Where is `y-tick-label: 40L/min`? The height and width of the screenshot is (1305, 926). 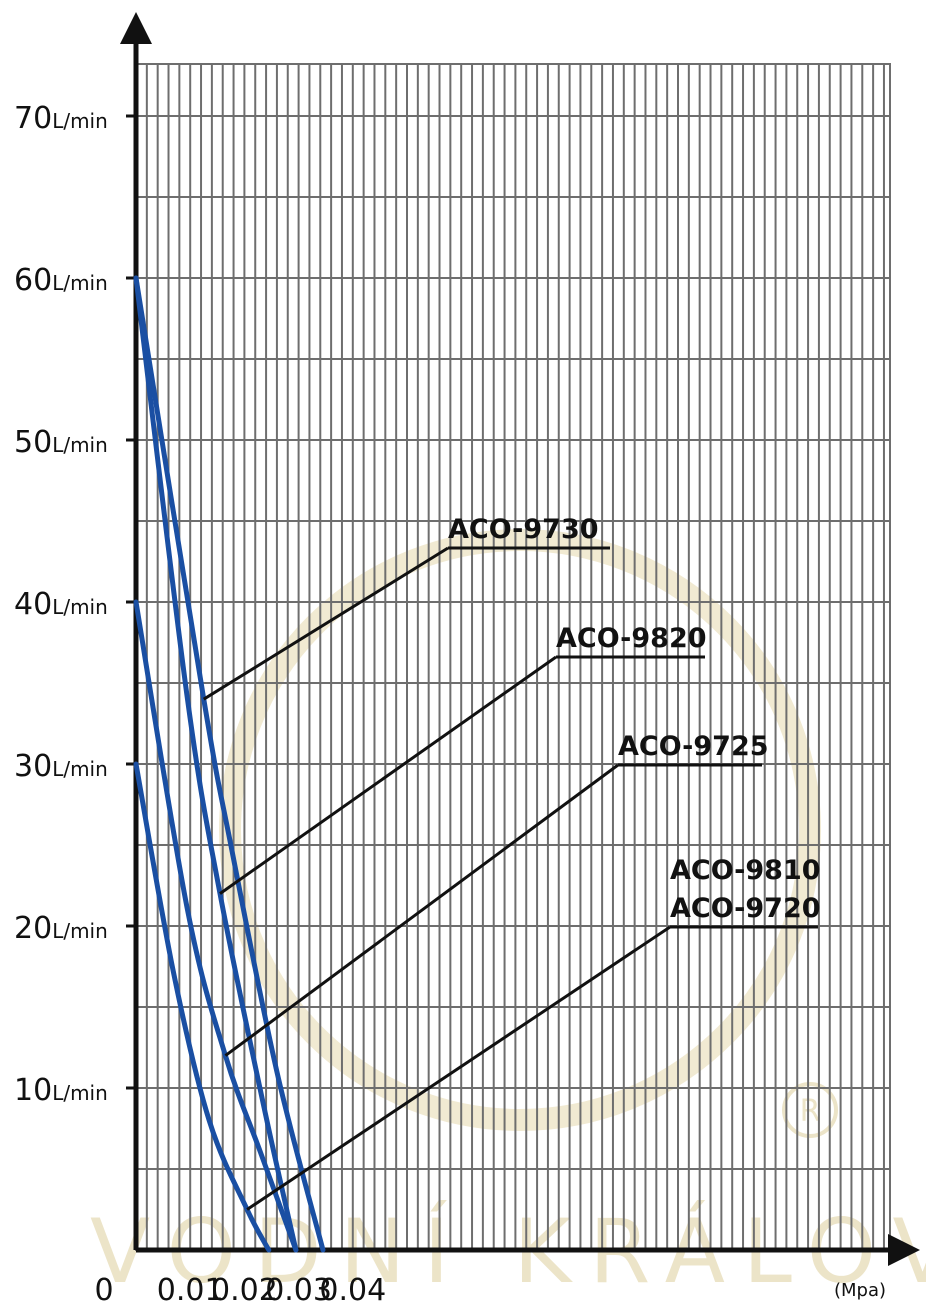
y-tick-label: 40L/min is located at coordinates (61, 604).